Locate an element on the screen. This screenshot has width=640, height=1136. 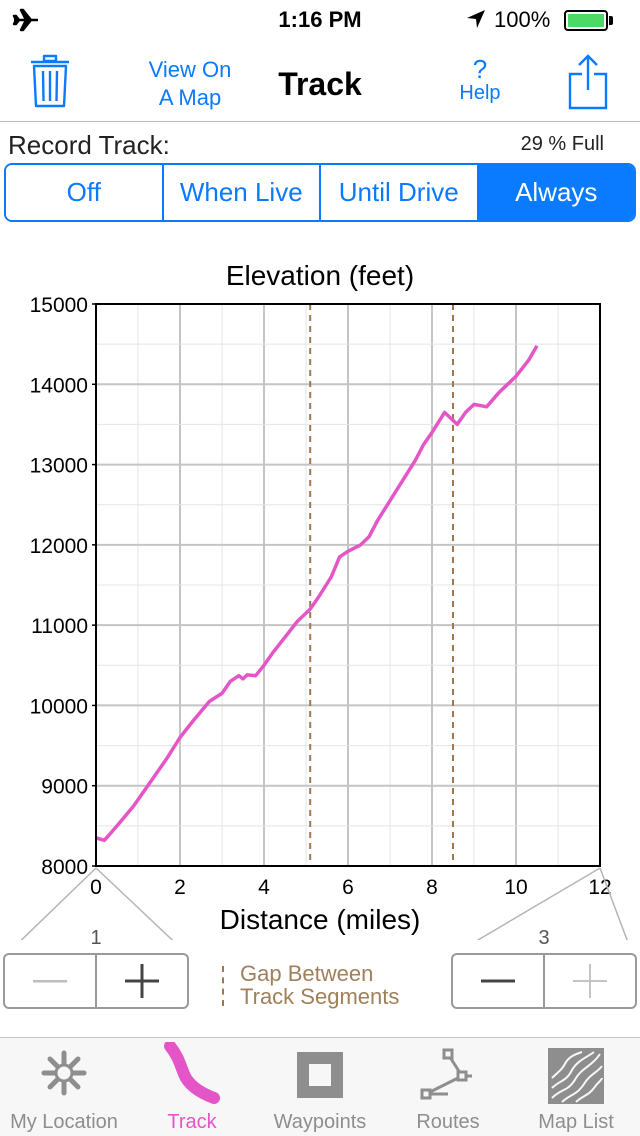
left-zoom-plus-button is located at coordinates (142, 981).